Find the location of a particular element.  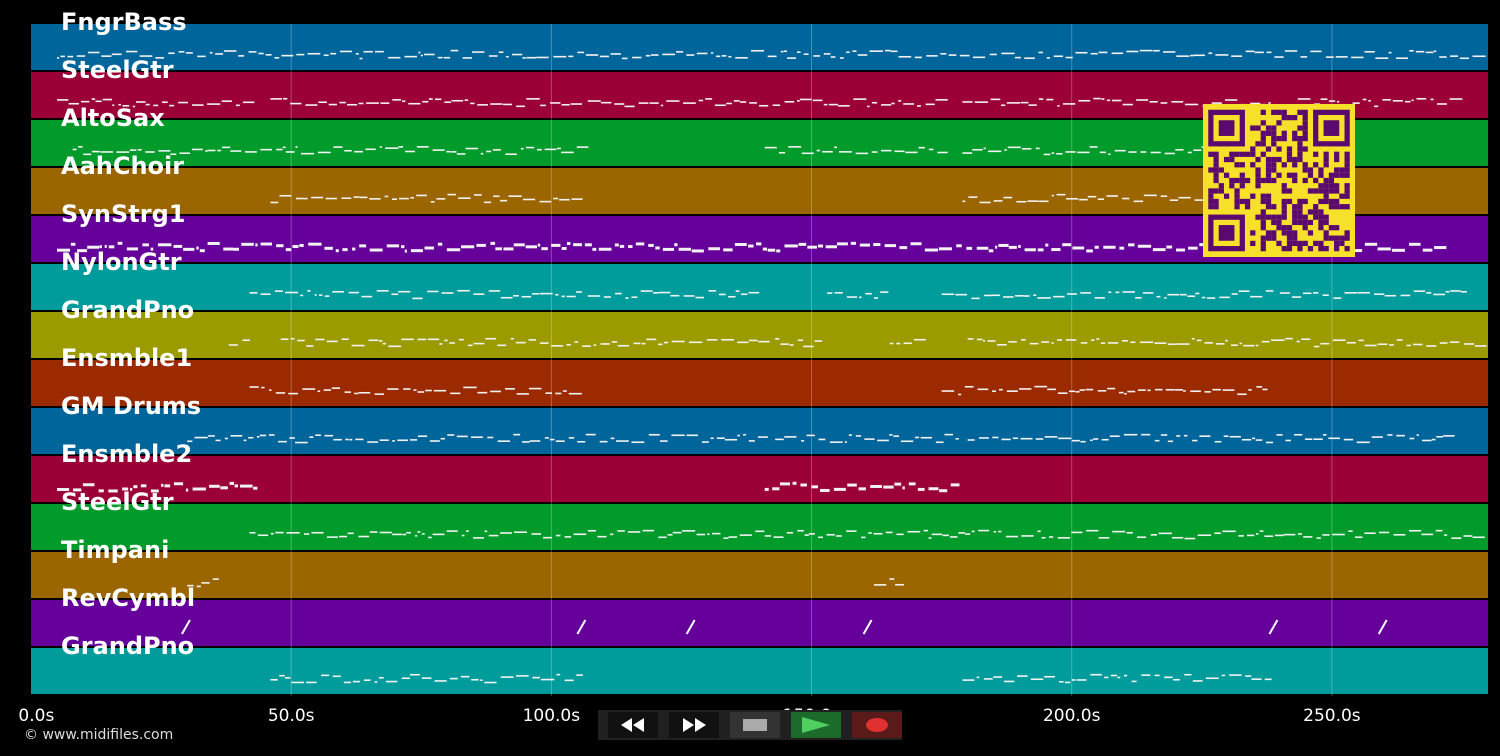

track-label: AahChoir is located at coordinates (123, 166).